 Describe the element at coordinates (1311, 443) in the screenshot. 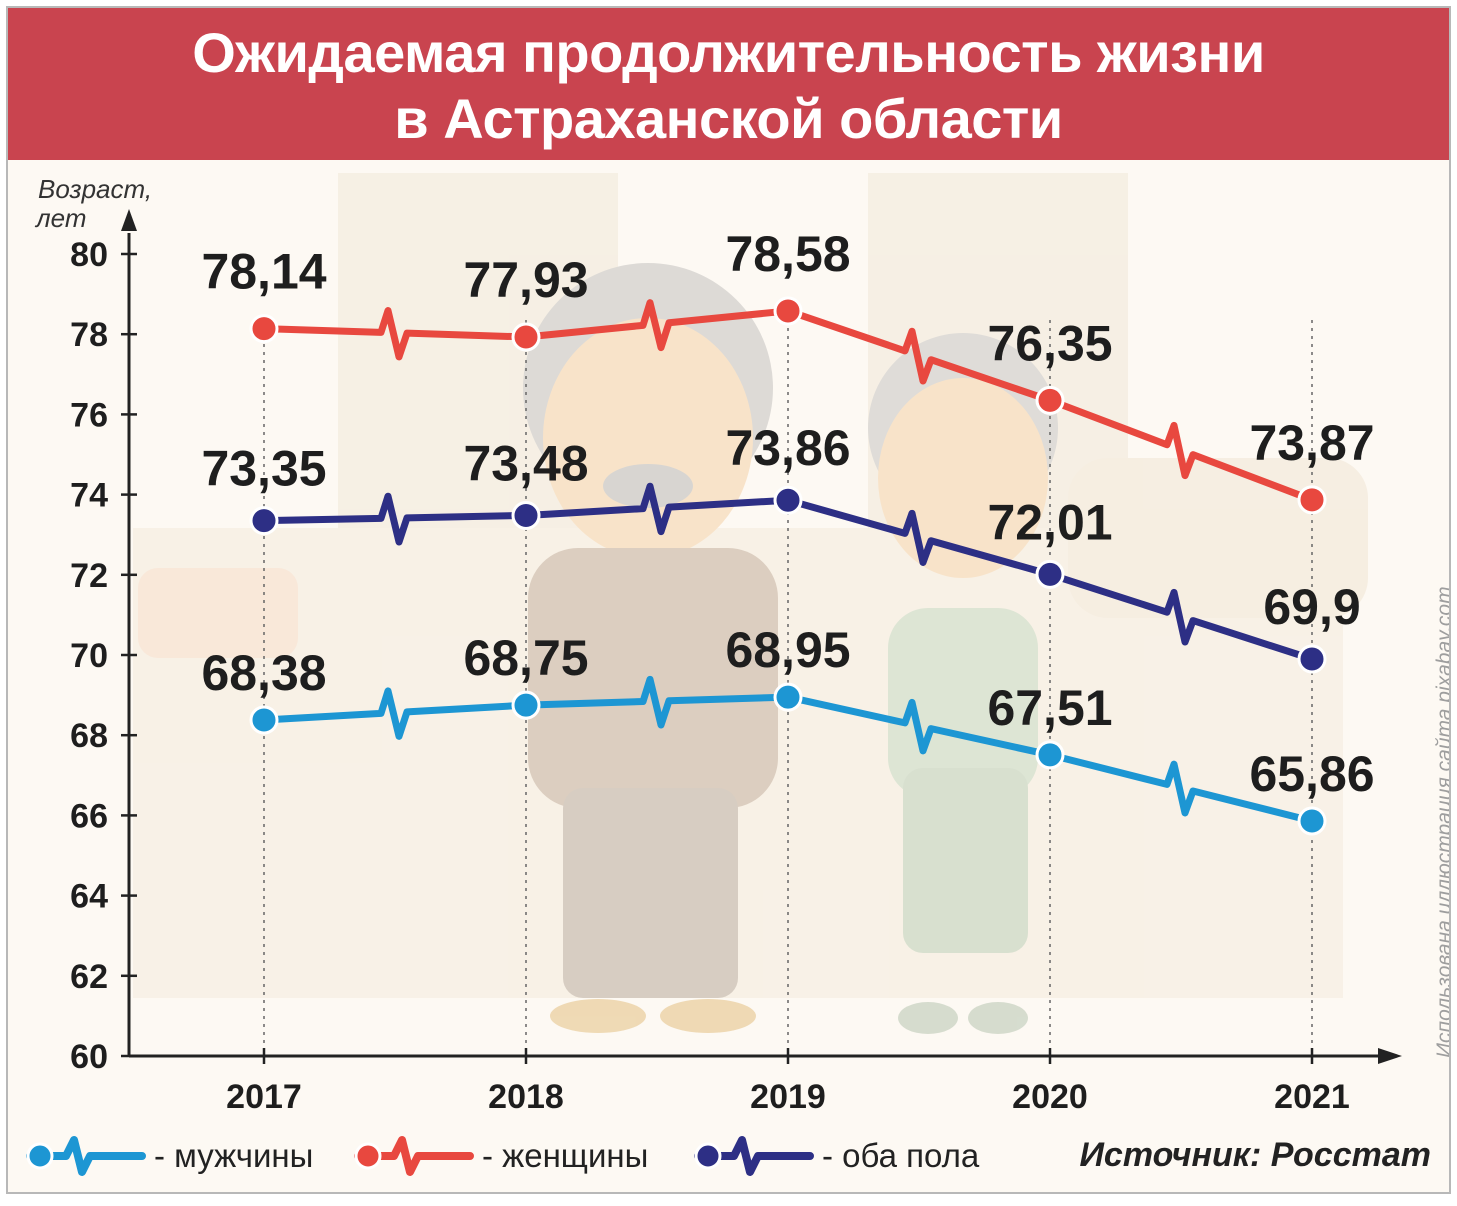

I see `data-label-0-2021: 73,87` at that location.